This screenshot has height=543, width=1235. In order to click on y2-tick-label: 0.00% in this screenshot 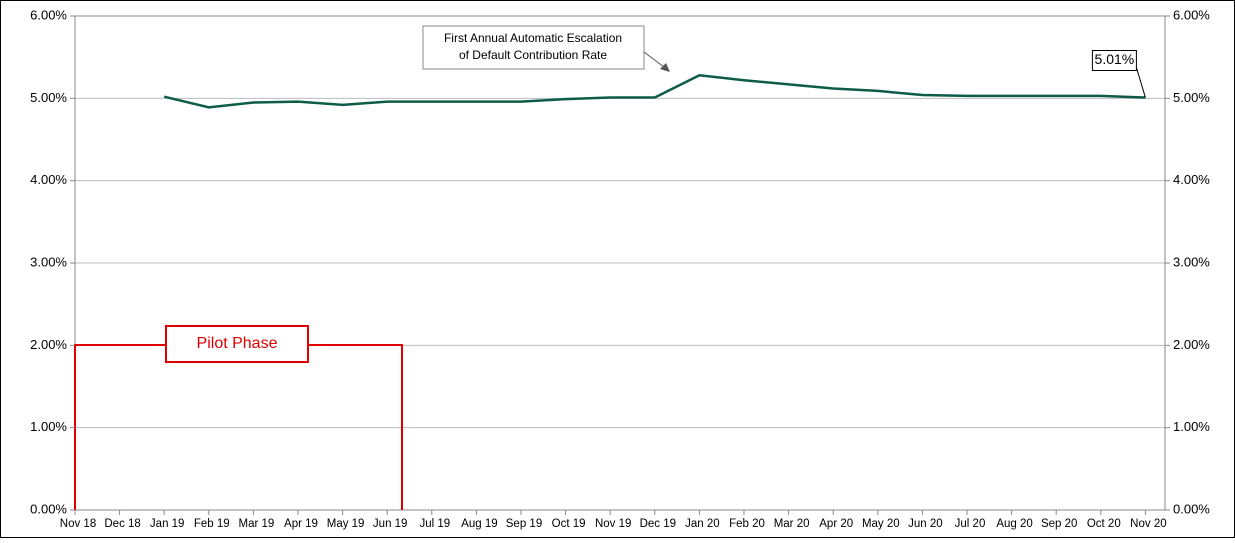, I will do `click(1191, 508)`.